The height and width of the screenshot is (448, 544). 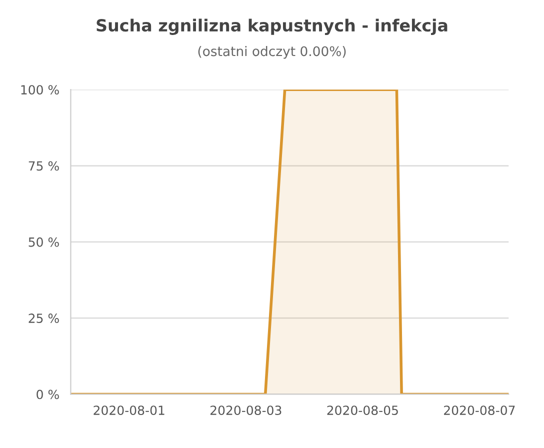 What do you see at coordinates (362, 411) in the screenshot?
I see `x-tick-label: 2020-08-05` at bounding box center [362, 411].